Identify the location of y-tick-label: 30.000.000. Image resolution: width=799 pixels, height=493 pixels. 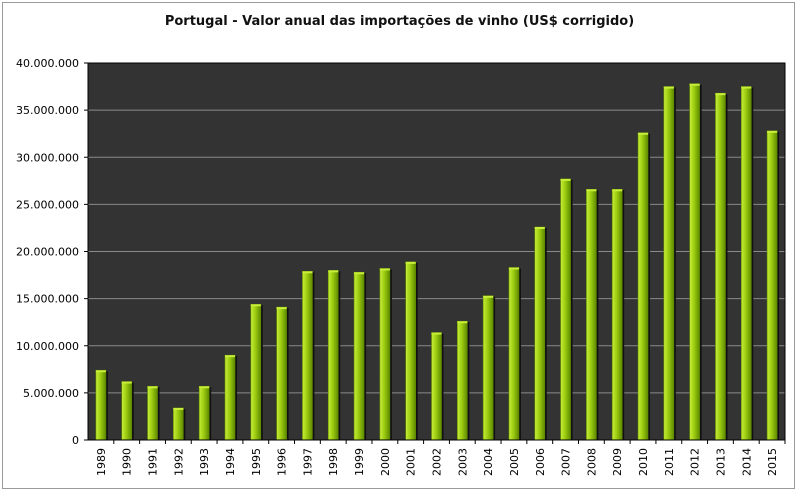
(47, 157).